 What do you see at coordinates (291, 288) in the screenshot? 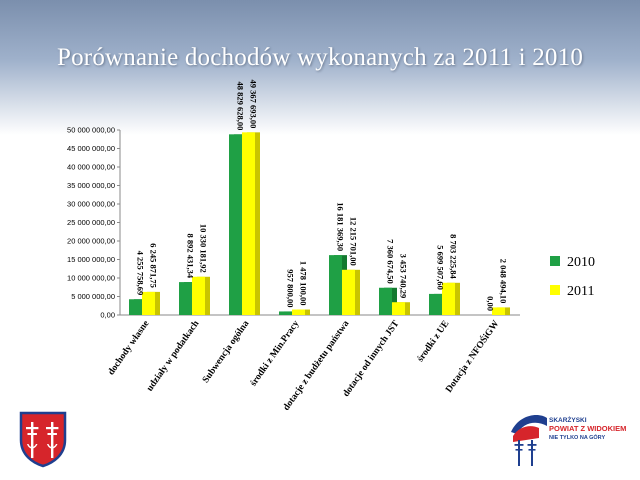
I see `data-label-2010: 957 800,00` at bounding box center [291, 288].